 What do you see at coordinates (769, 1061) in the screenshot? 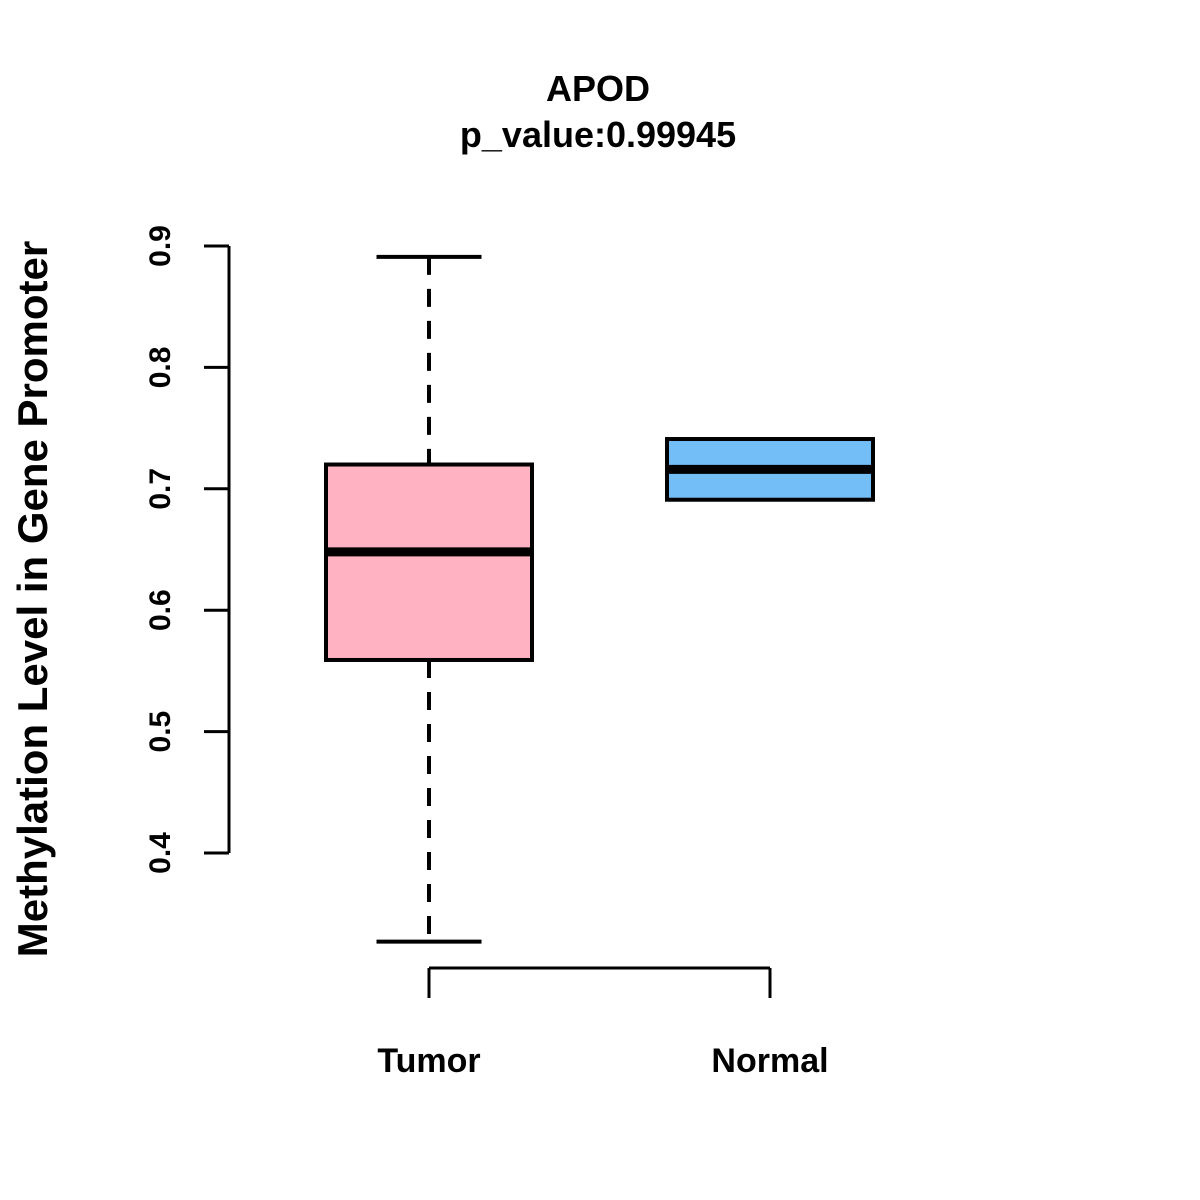
I see `category-label-normal: Normal` at bounding box center [769, 1061].